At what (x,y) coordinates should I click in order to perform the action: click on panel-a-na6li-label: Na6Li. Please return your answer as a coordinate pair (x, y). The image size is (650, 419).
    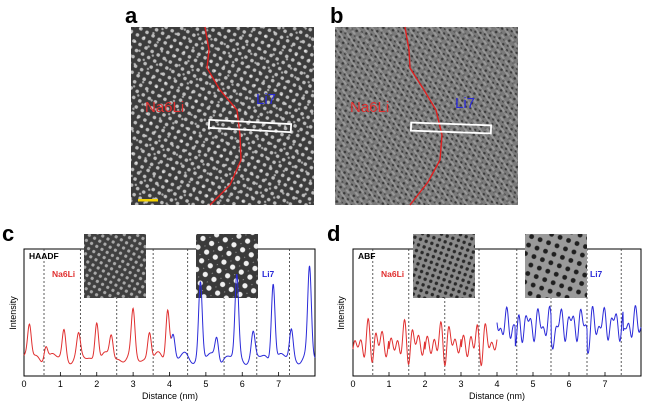
    Looking at the image, I should click on (164, 107).